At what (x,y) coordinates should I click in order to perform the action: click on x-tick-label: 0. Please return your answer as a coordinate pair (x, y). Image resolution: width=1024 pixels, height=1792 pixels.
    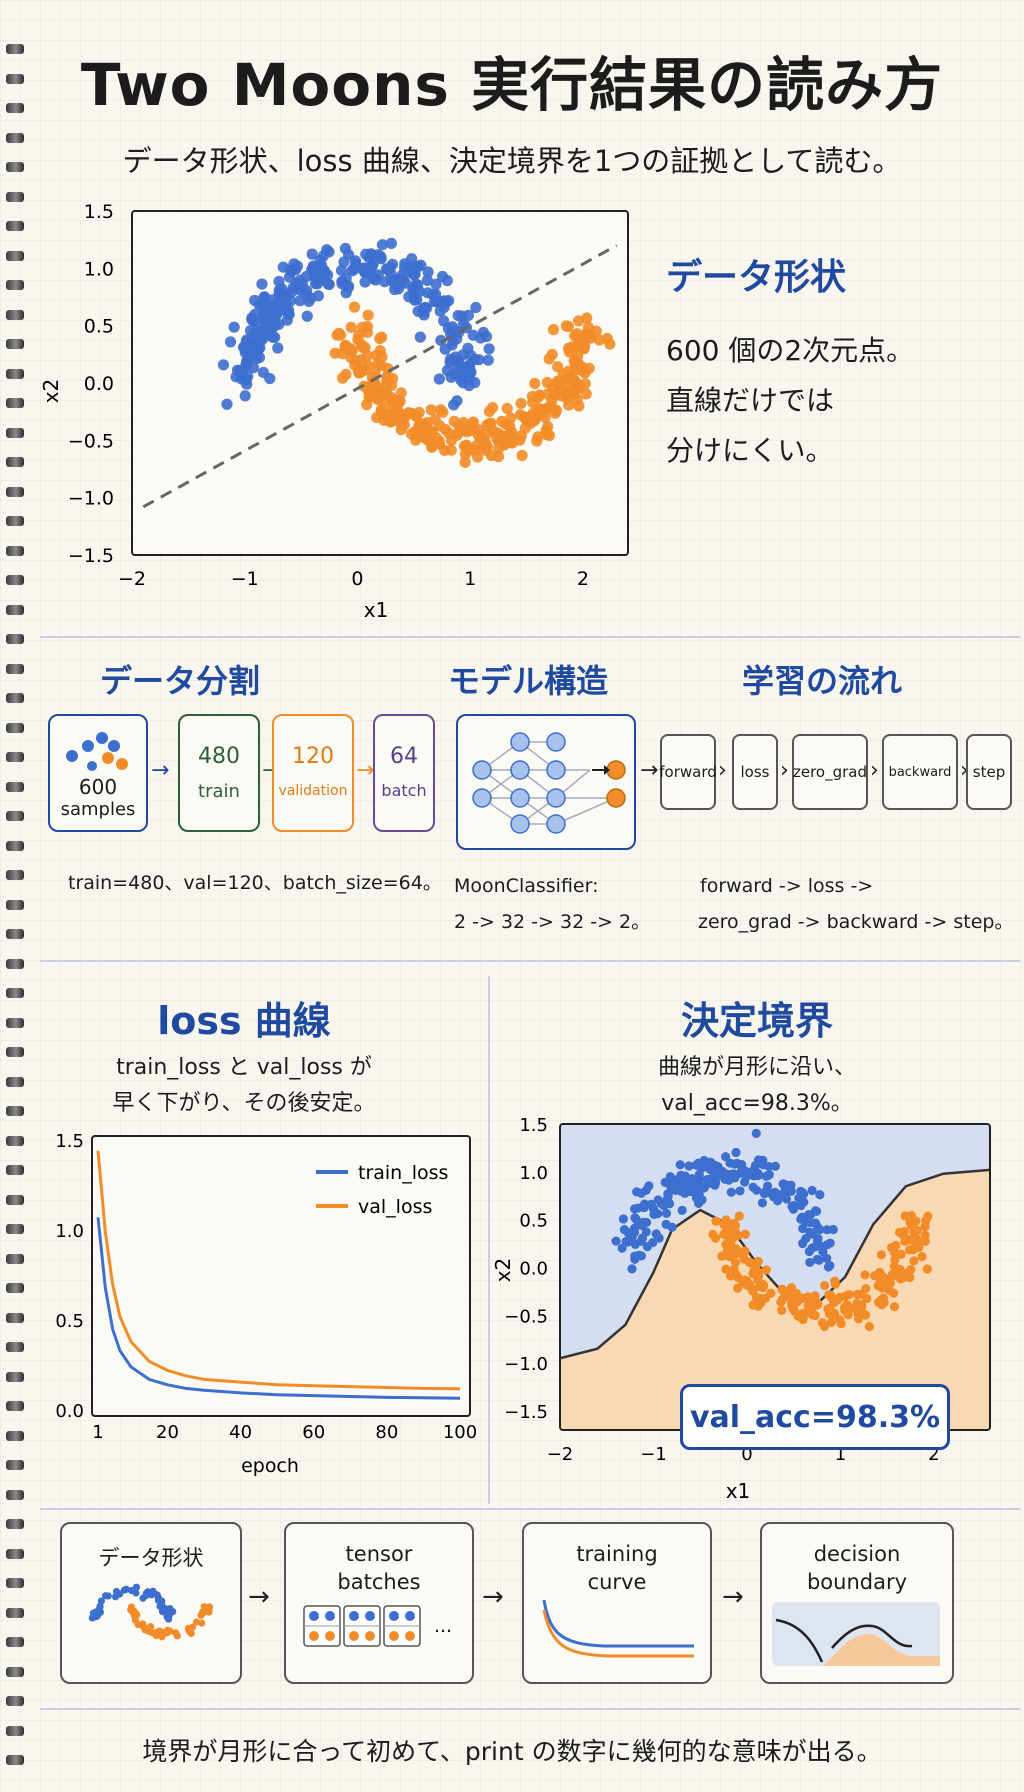
    Looking at the image, I should click on (357, 579).